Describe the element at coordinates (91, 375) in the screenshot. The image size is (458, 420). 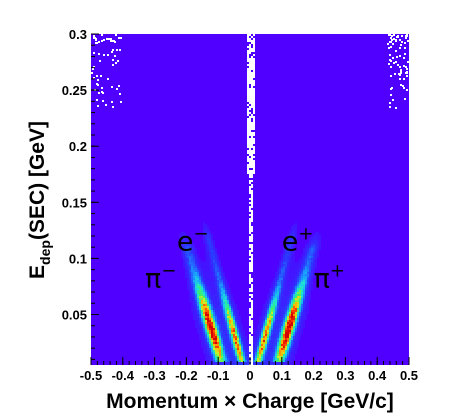
I see `x-tick-label: -0.5` at that location.